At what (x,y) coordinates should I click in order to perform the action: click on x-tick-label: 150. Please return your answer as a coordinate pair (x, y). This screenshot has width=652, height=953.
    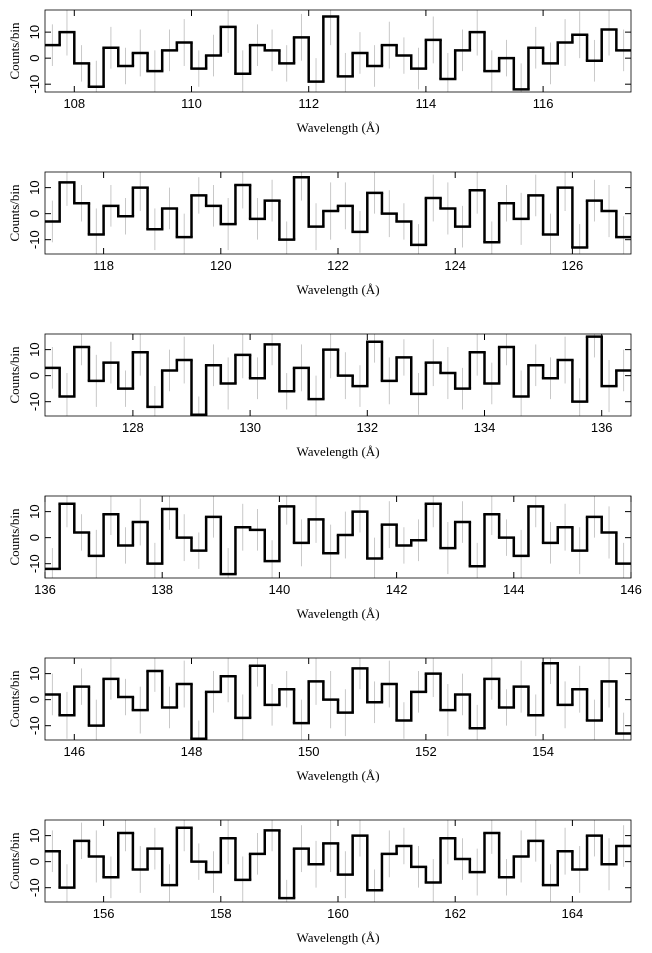
    Looking at the image, I should click on (309, 751).